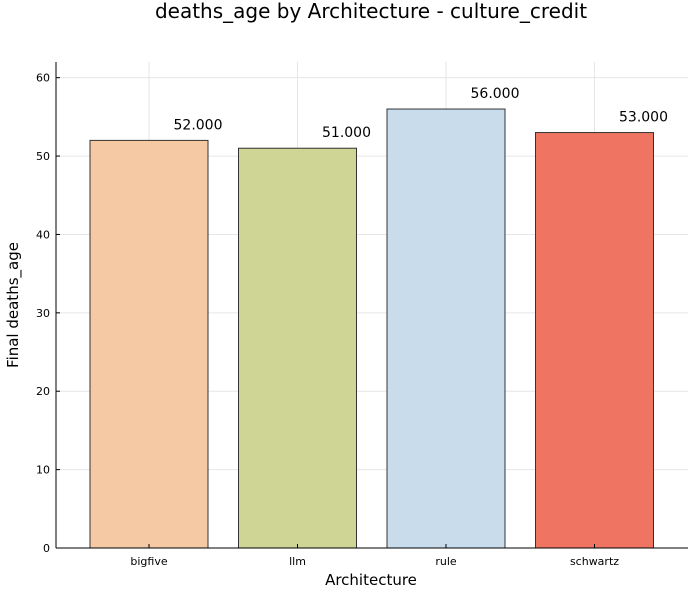  Describe the element at coordinates (446, 561) in the screenshot. I see `x-tick-label-rule: rule` at that location.